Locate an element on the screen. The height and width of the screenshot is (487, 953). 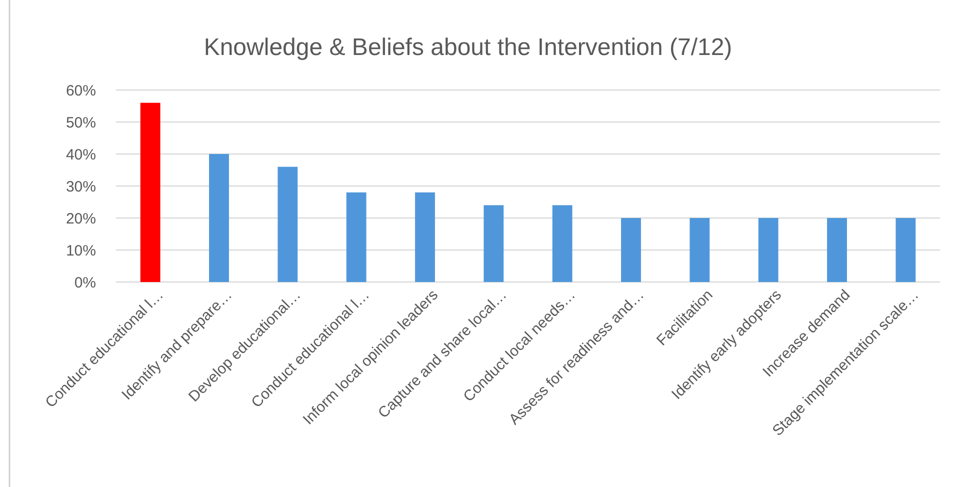
y-tick-label: 0% is located at coordinates (85, 283).